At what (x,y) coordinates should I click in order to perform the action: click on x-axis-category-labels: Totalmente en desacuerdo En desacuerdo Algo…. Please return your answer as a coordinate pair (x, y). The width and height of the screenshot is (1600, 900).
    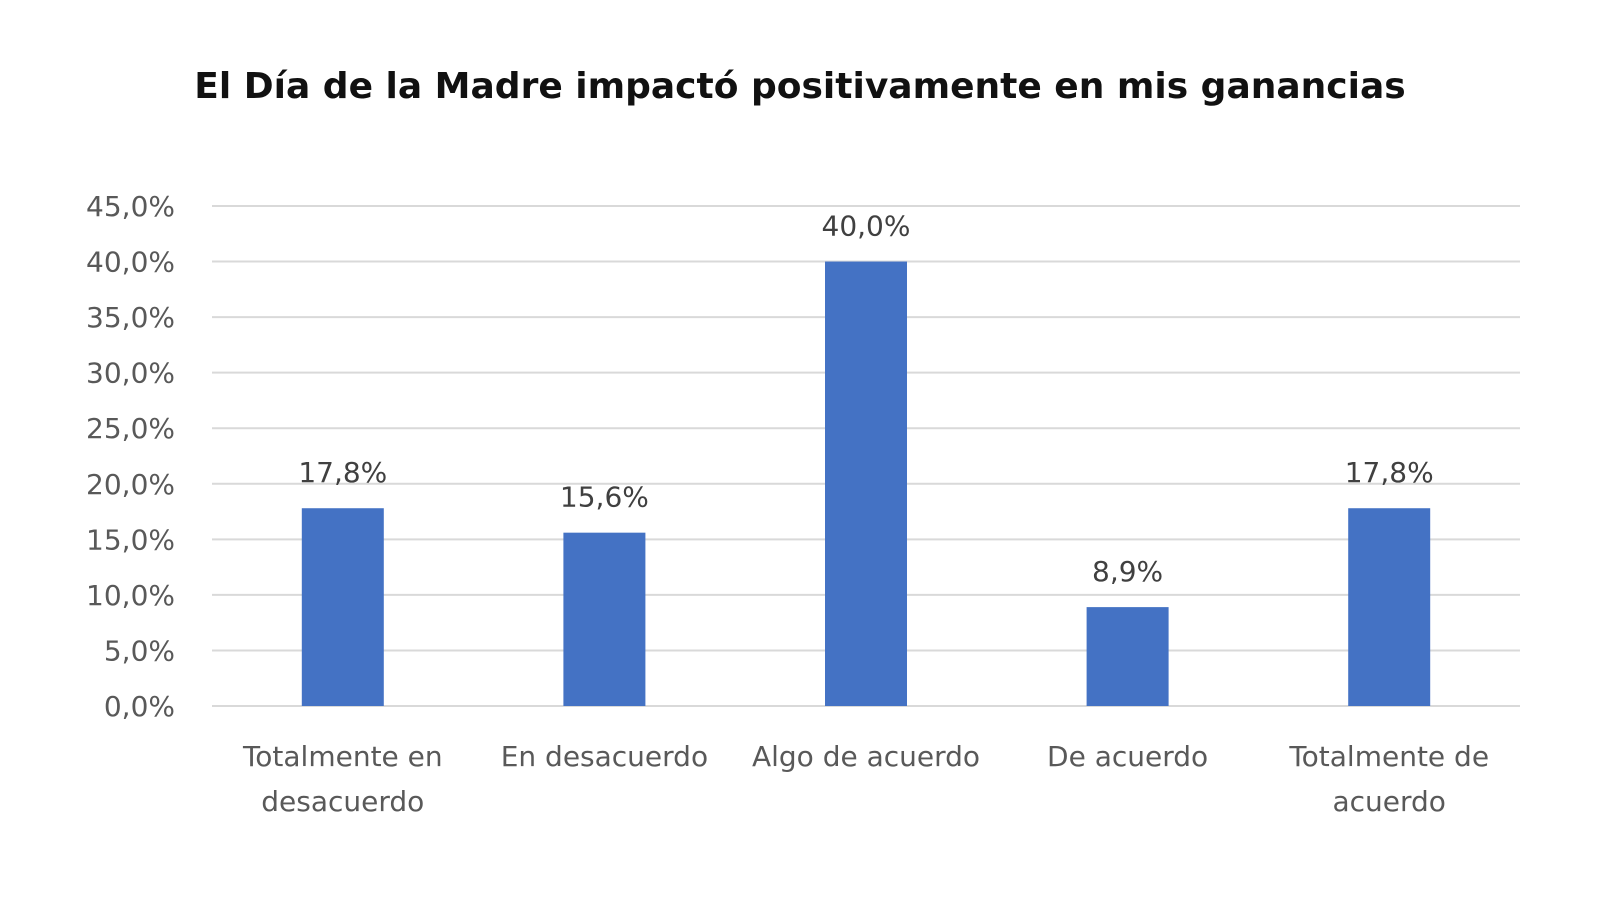
    Looking at the image, I should click on (865, 779).